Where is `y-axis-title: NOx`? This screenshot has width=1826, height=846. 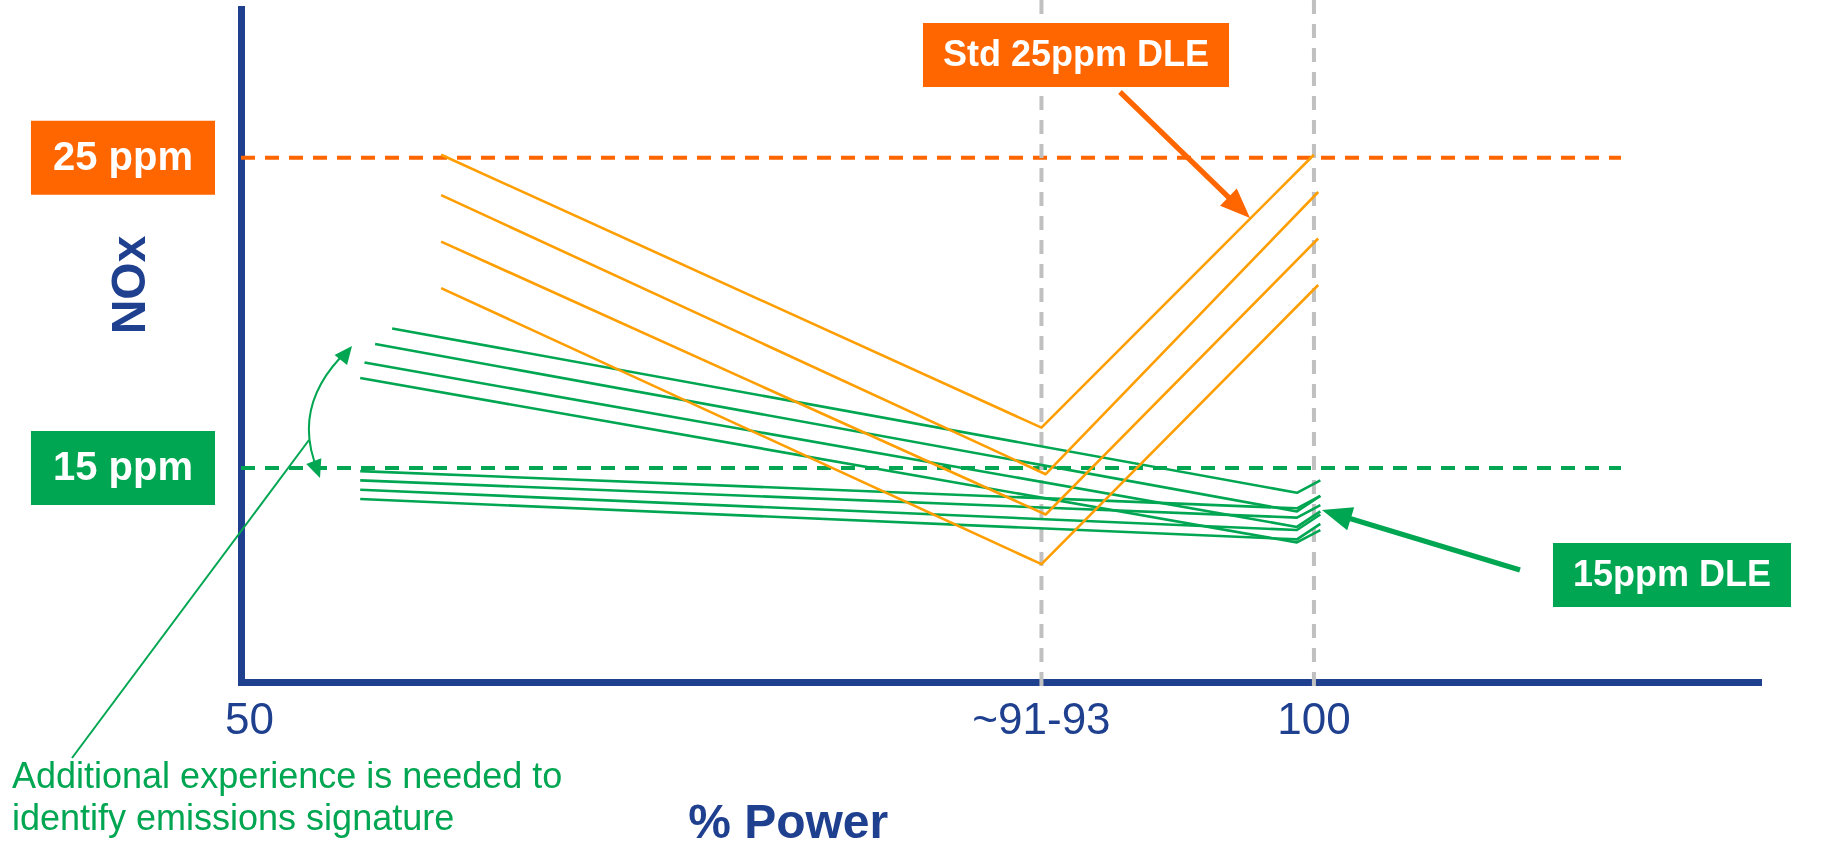 y-axis-title: NOx is located at coordinates (129, 285).